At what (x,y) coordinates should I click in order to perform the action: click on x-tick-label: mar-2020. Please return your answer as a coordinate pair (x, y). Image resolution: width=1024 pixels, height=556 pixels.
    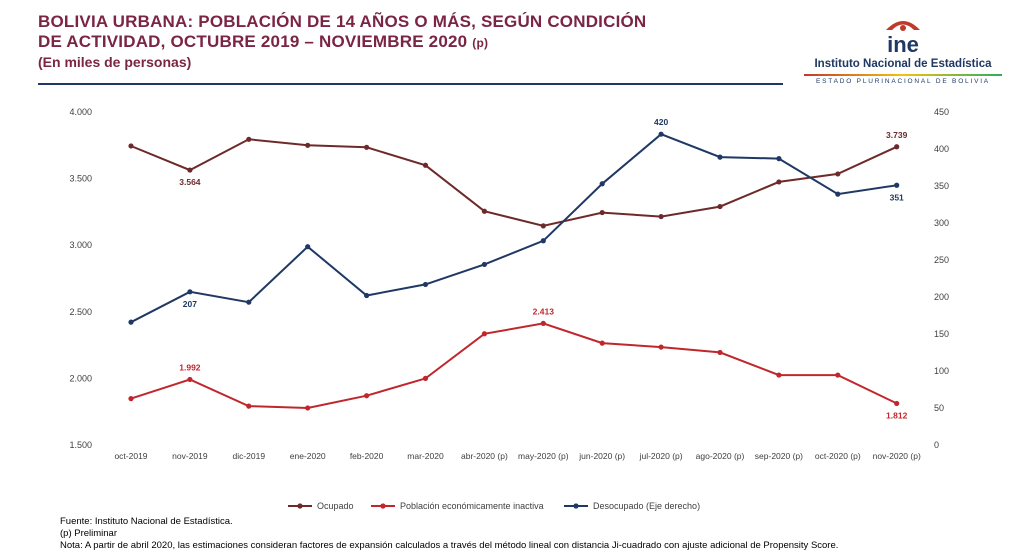
    Looking at the image, I should click on (425, 456).